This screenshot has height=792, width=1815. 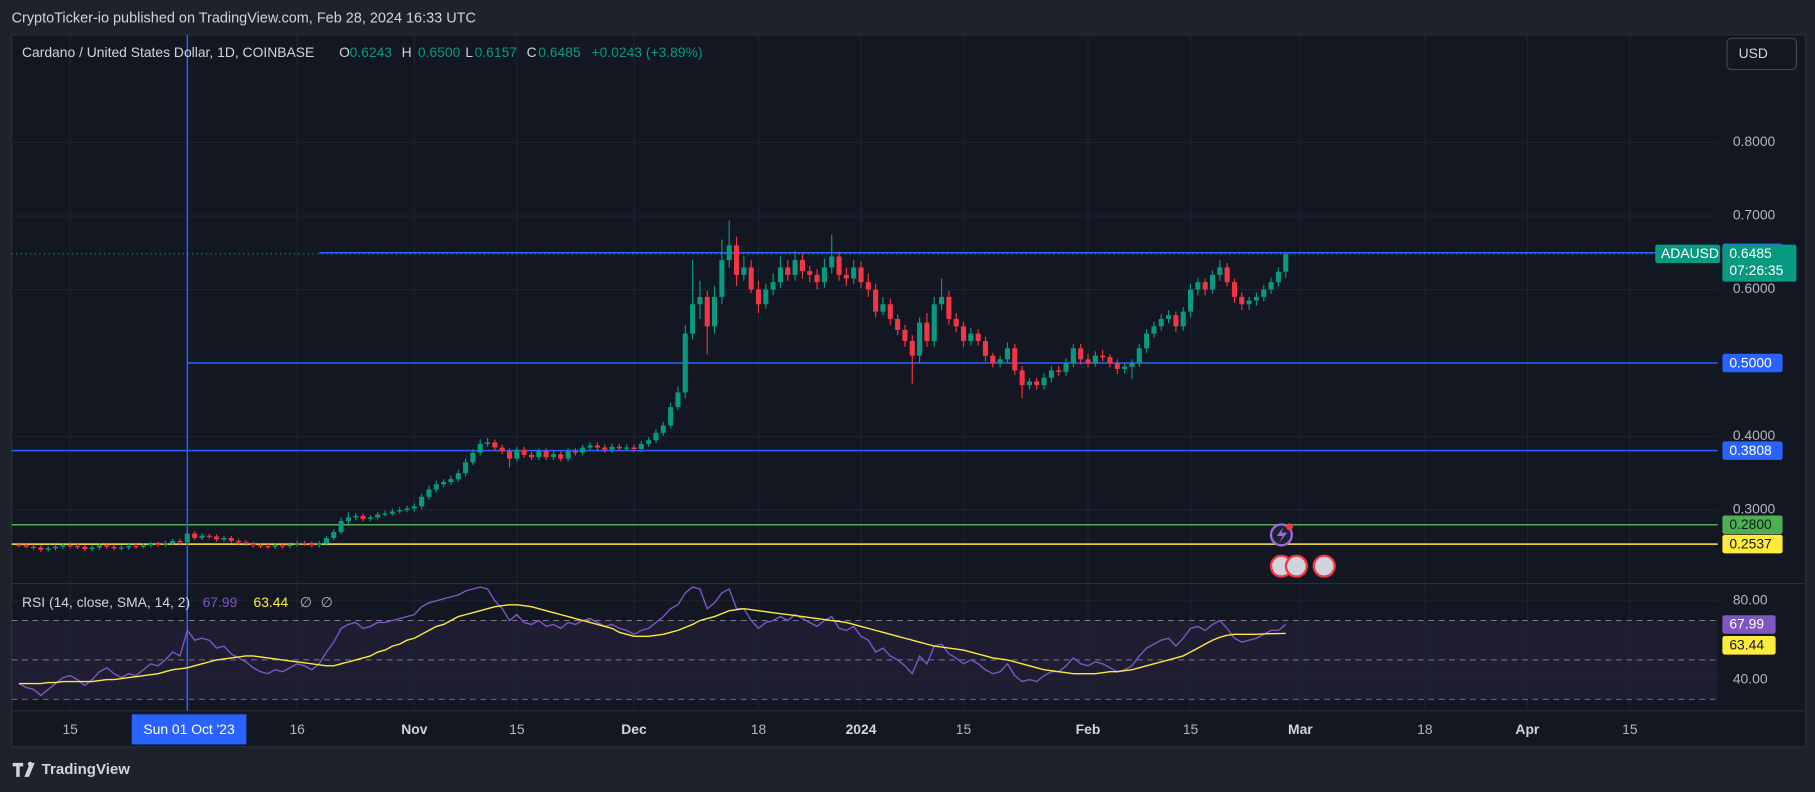 I want to click on x-tick-label: 2024, so click(x=861, y=729).